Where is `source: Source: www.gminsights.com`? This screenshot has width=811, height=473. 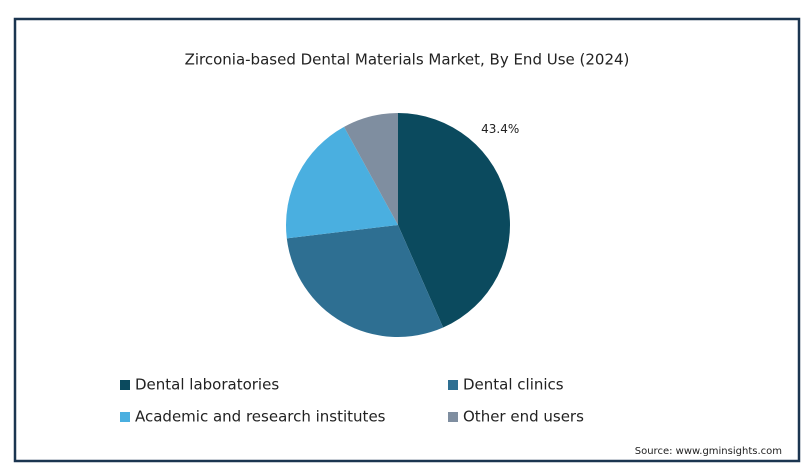 source: Source: www.gminsights.com is located at coordinates (708, 451).